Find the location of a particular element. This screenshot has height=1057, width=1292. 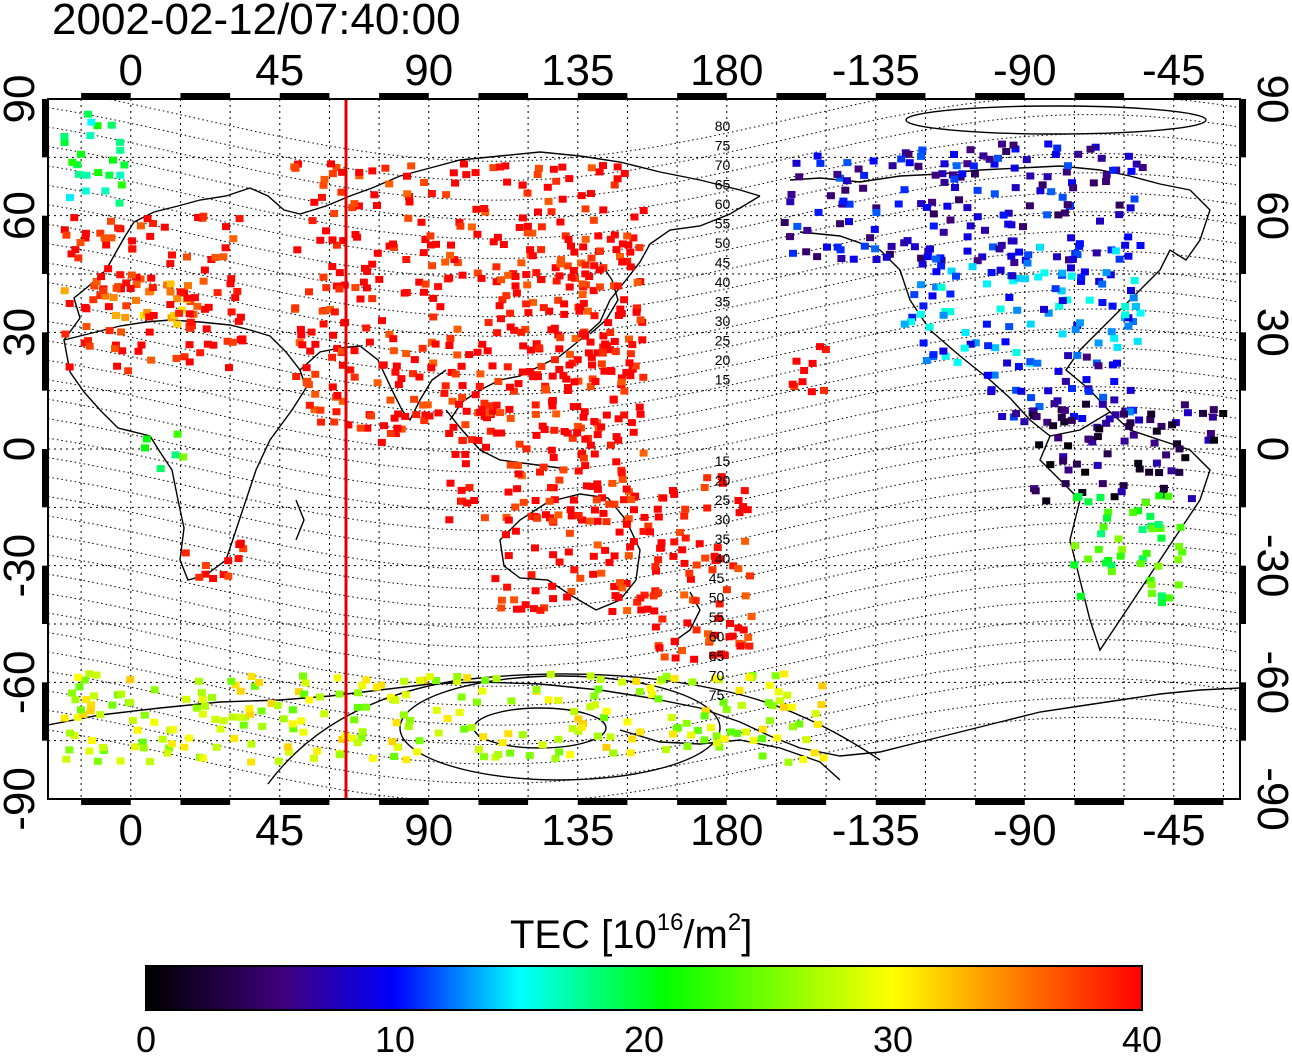

colorbar-tick-label: 10 is located at coordinates (395, 1038).